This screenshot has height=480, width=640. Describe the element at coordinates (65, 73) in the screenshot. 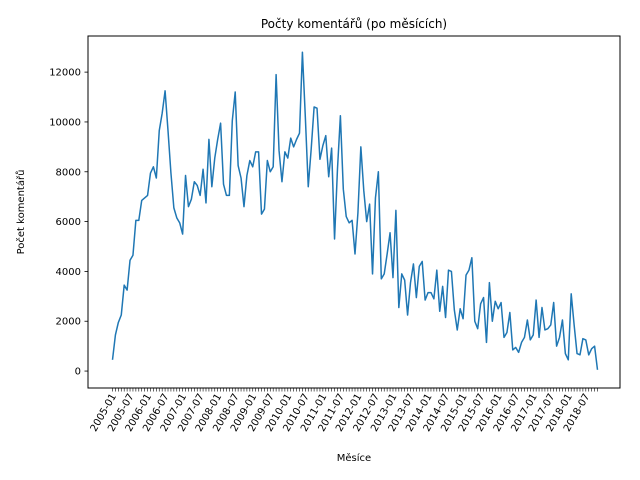

I see `y-tick-label: 12000` at that location.